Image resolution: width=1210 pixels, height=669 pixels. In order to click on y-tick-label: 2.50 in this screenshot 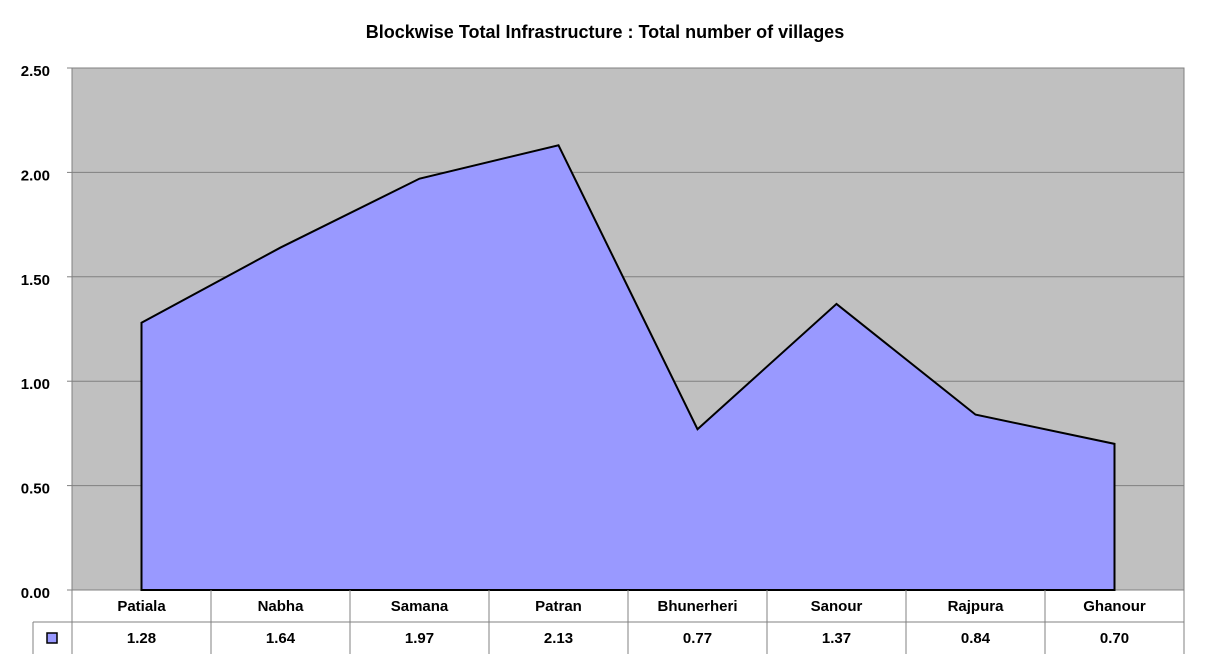, I will do `click(35, 71)`.